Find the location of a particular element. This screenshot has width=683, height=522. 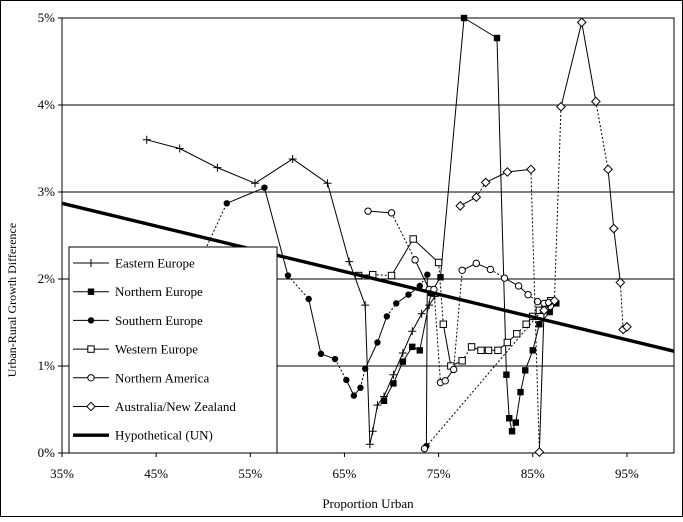

y-axis-label: Urban-Rural Growth Difference is located at coordinates (12, 300).